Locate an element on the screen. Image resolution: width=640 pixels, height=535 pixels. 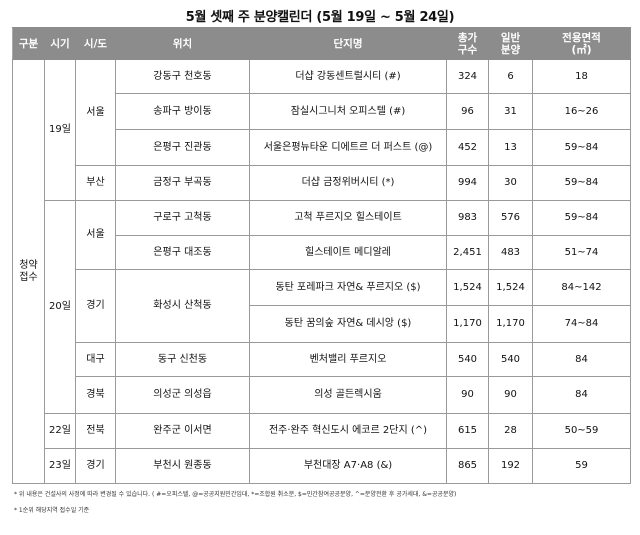
general-units-cell: 90 is located at coordinates (510, 395).